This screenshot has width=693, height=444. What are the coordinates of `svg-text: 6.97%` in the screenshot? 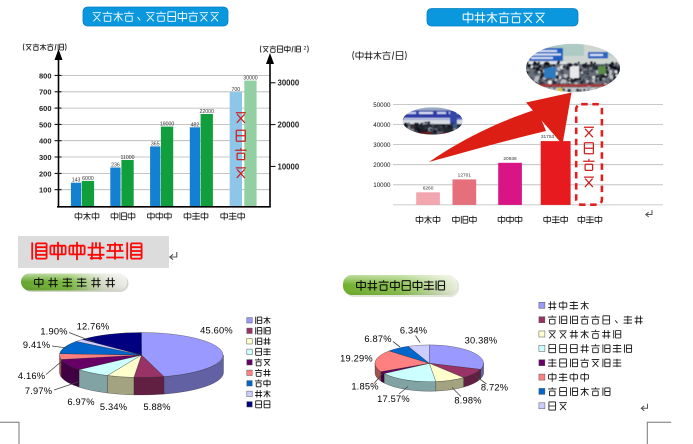 It's located at (80, 402).